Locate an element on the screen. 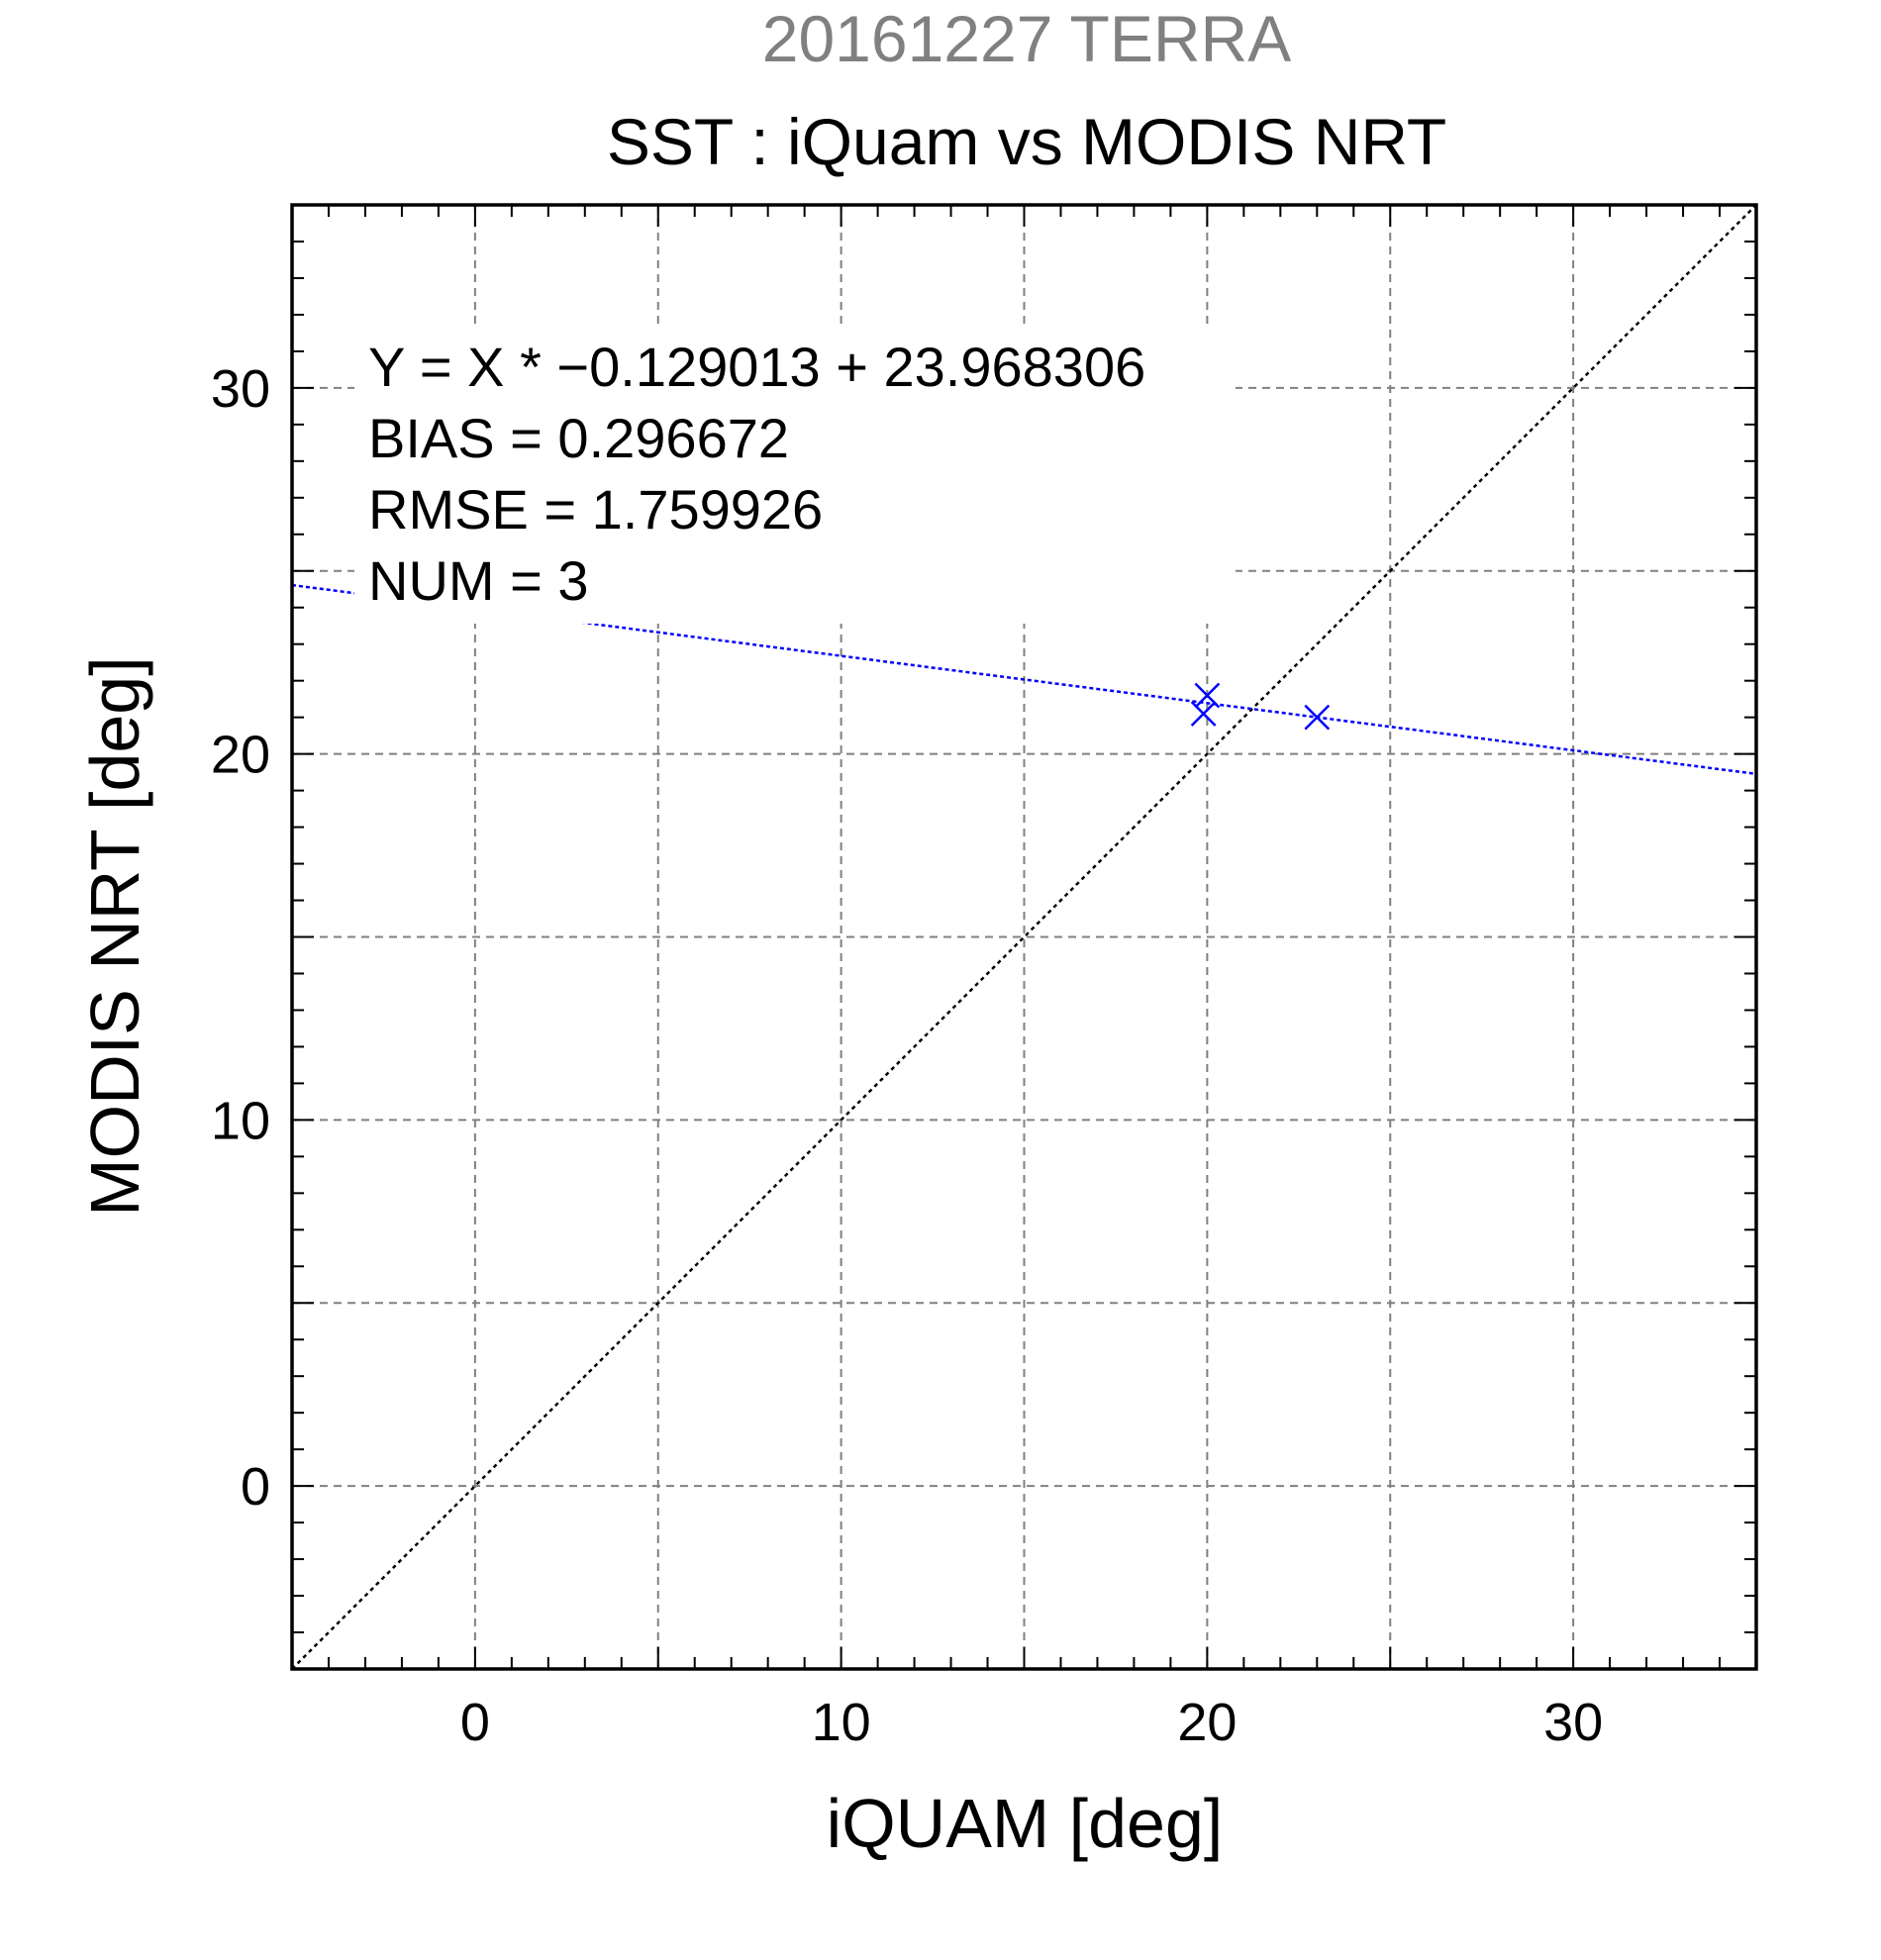 This screenshot has width=1881, height=1960. annotation-background is located at coordinates (795, 475).